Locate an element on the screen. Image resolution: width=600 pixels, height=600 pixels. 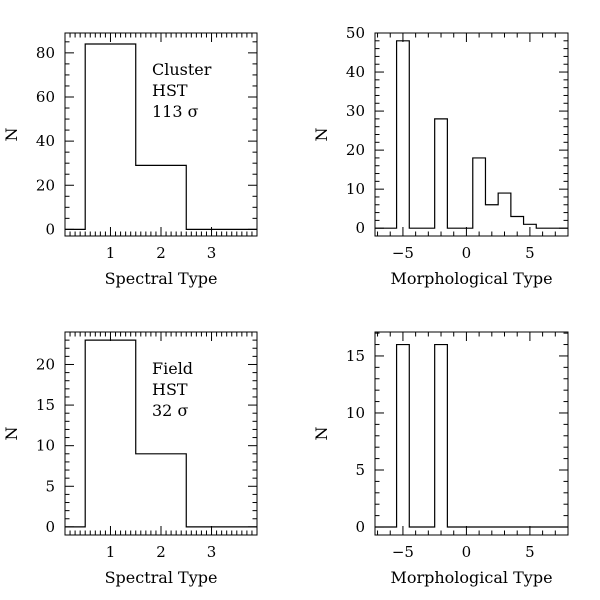
annotation-line: Cluster is located at coordinates (182, 69).